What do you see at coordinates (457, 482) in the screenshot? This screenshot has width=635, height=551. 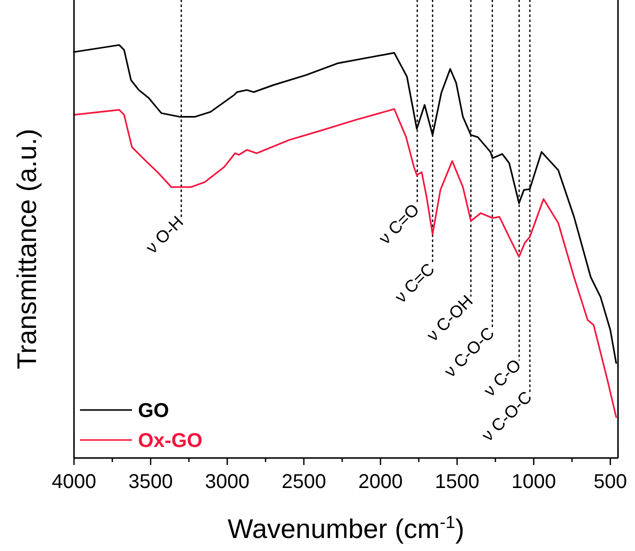 I see `x-tick-label: 1500` at bounding box center [457, 482].